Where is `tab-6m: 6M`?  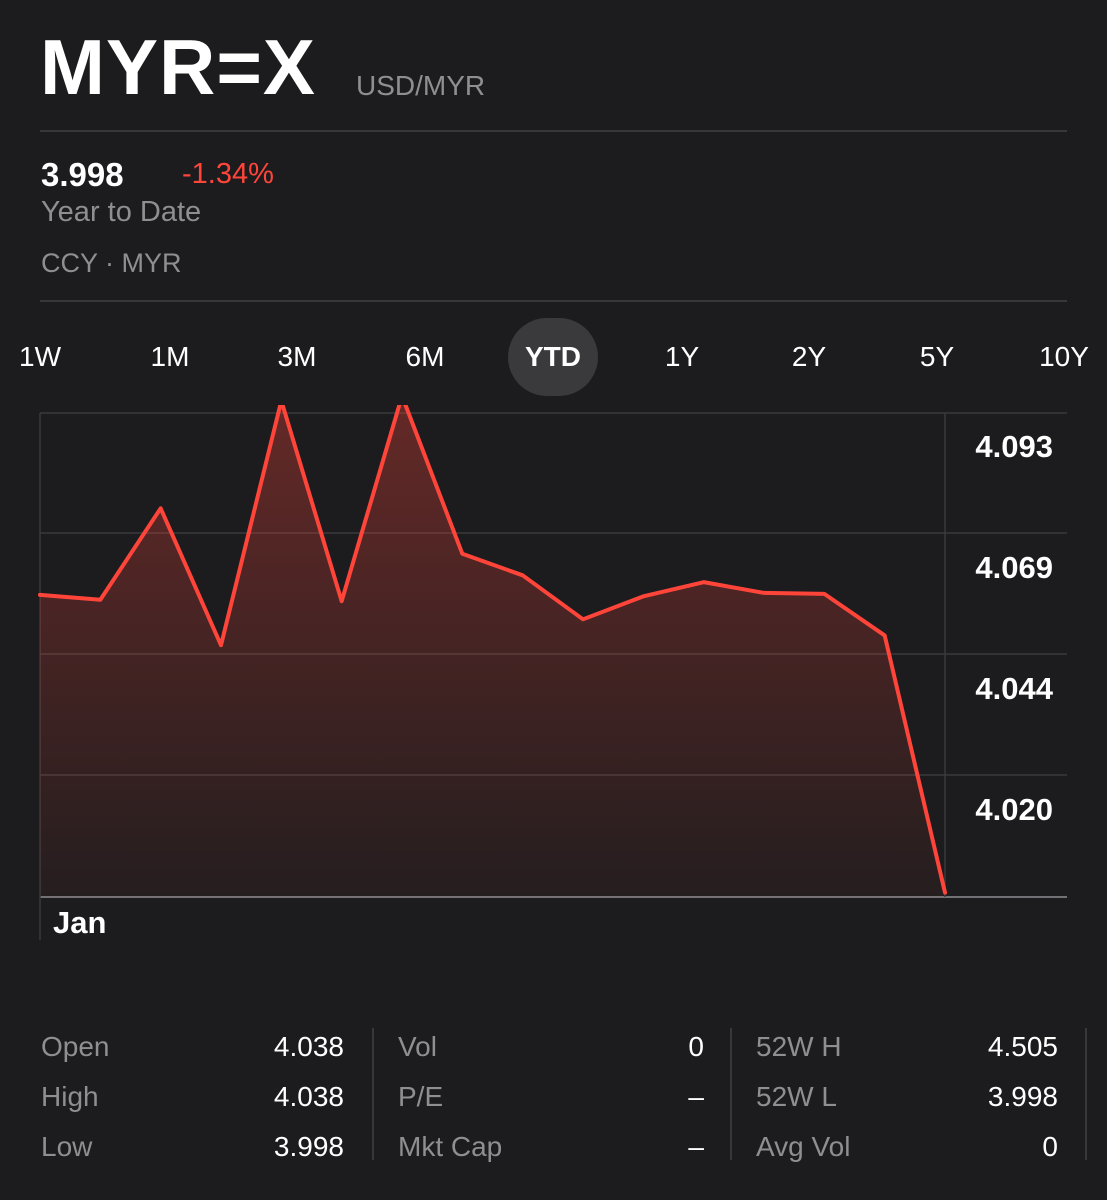
tab-6m: 6M is located at coordinates (425, 356).